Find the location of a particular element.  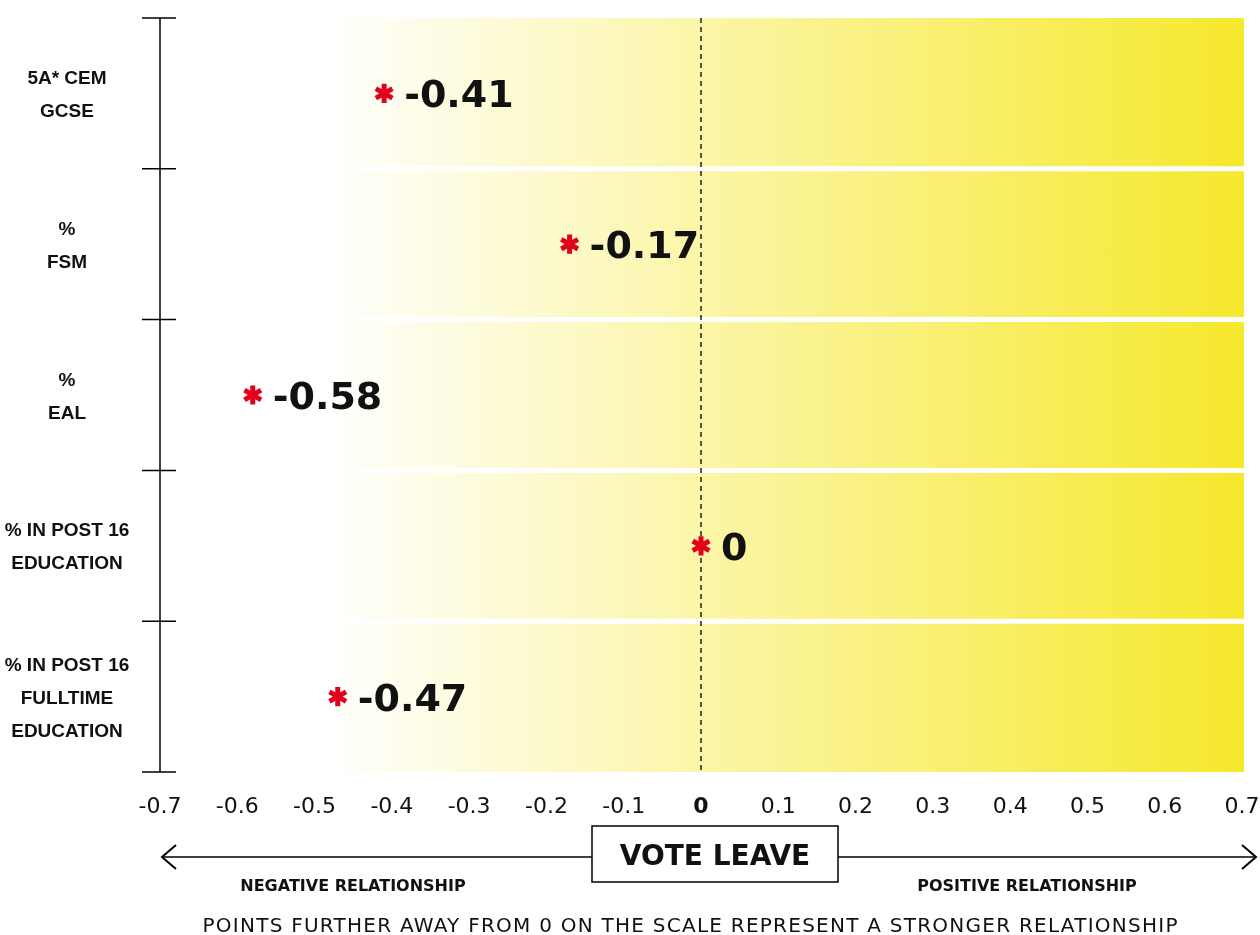

x-tick-label: -0.3 is located at coordinates (469, 805).